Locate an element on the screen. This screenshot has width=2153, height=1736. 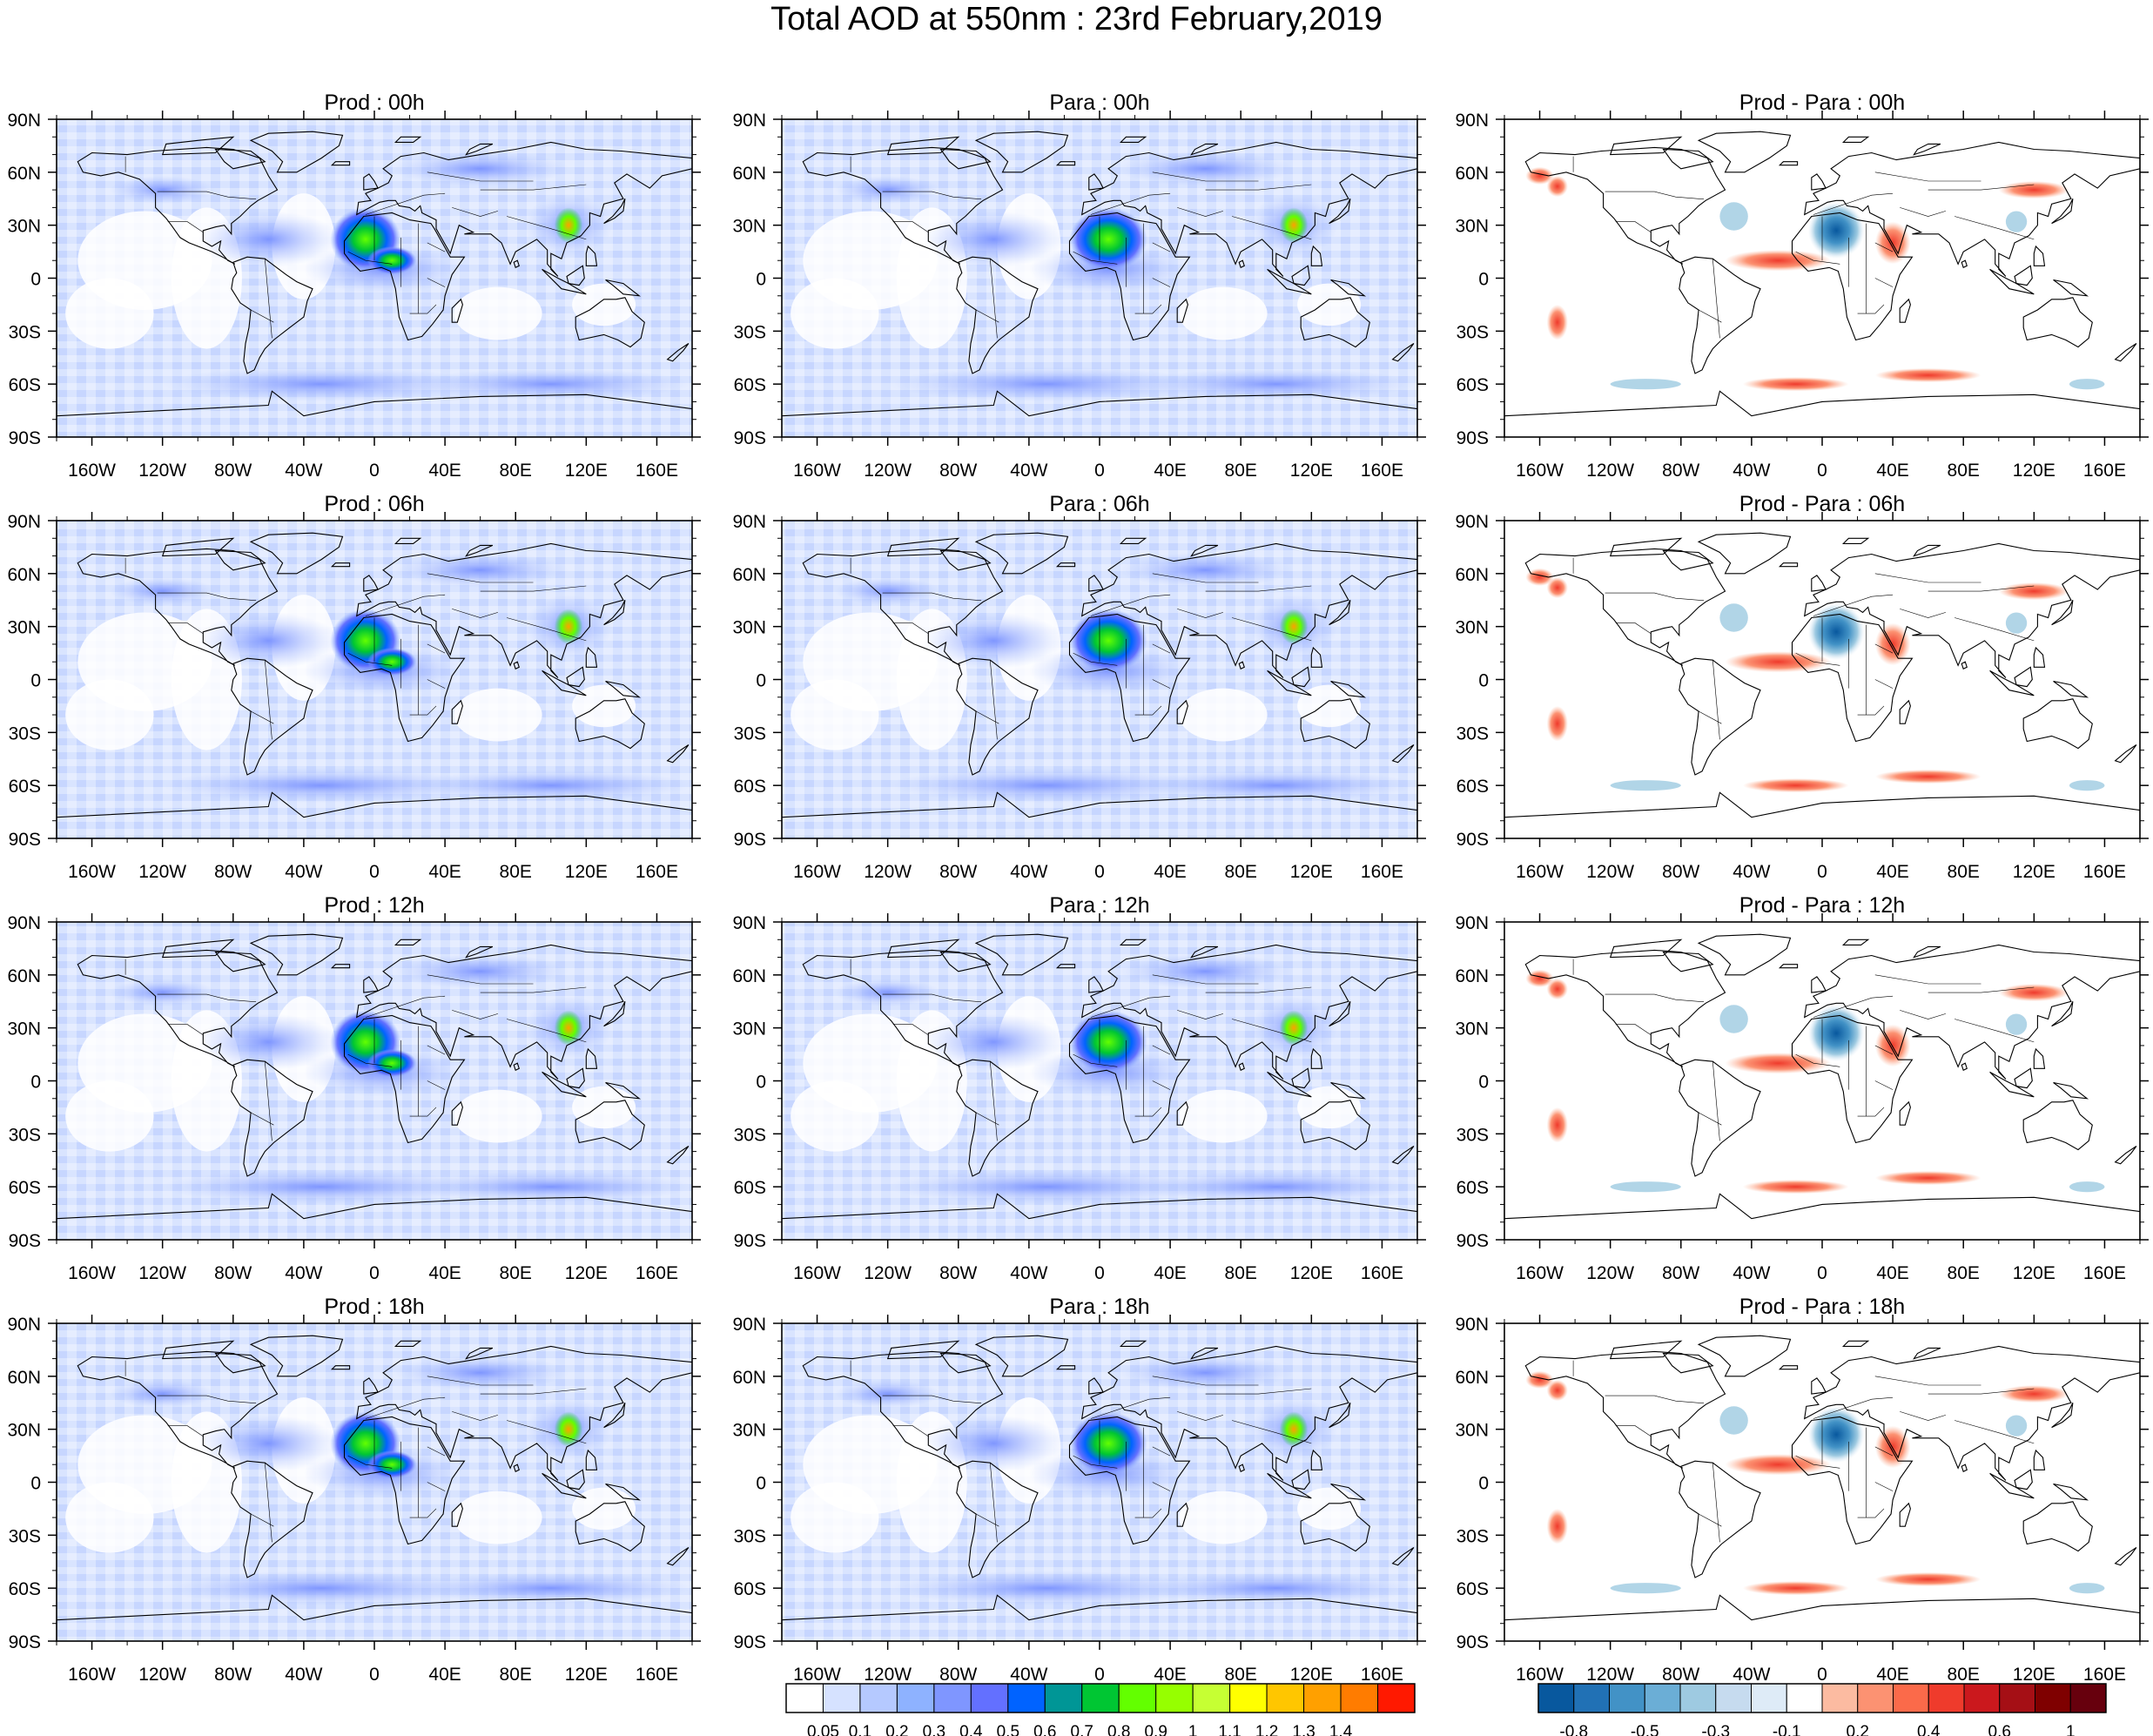
sahel-dust-plume is located at coordinates (392, 1063).